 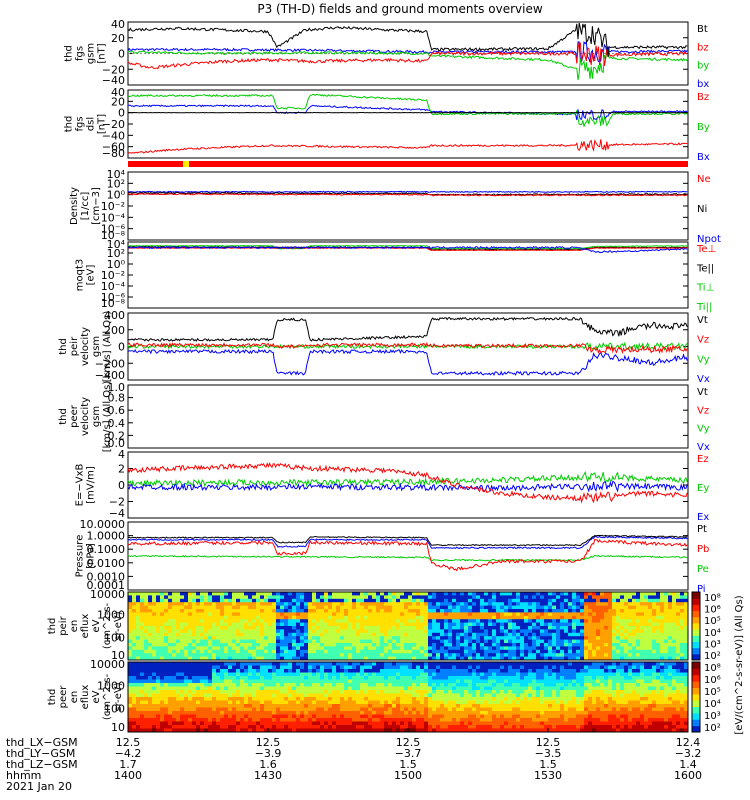 I want to click on y-axis-label-line: gsm, so click(x=96, y=346).